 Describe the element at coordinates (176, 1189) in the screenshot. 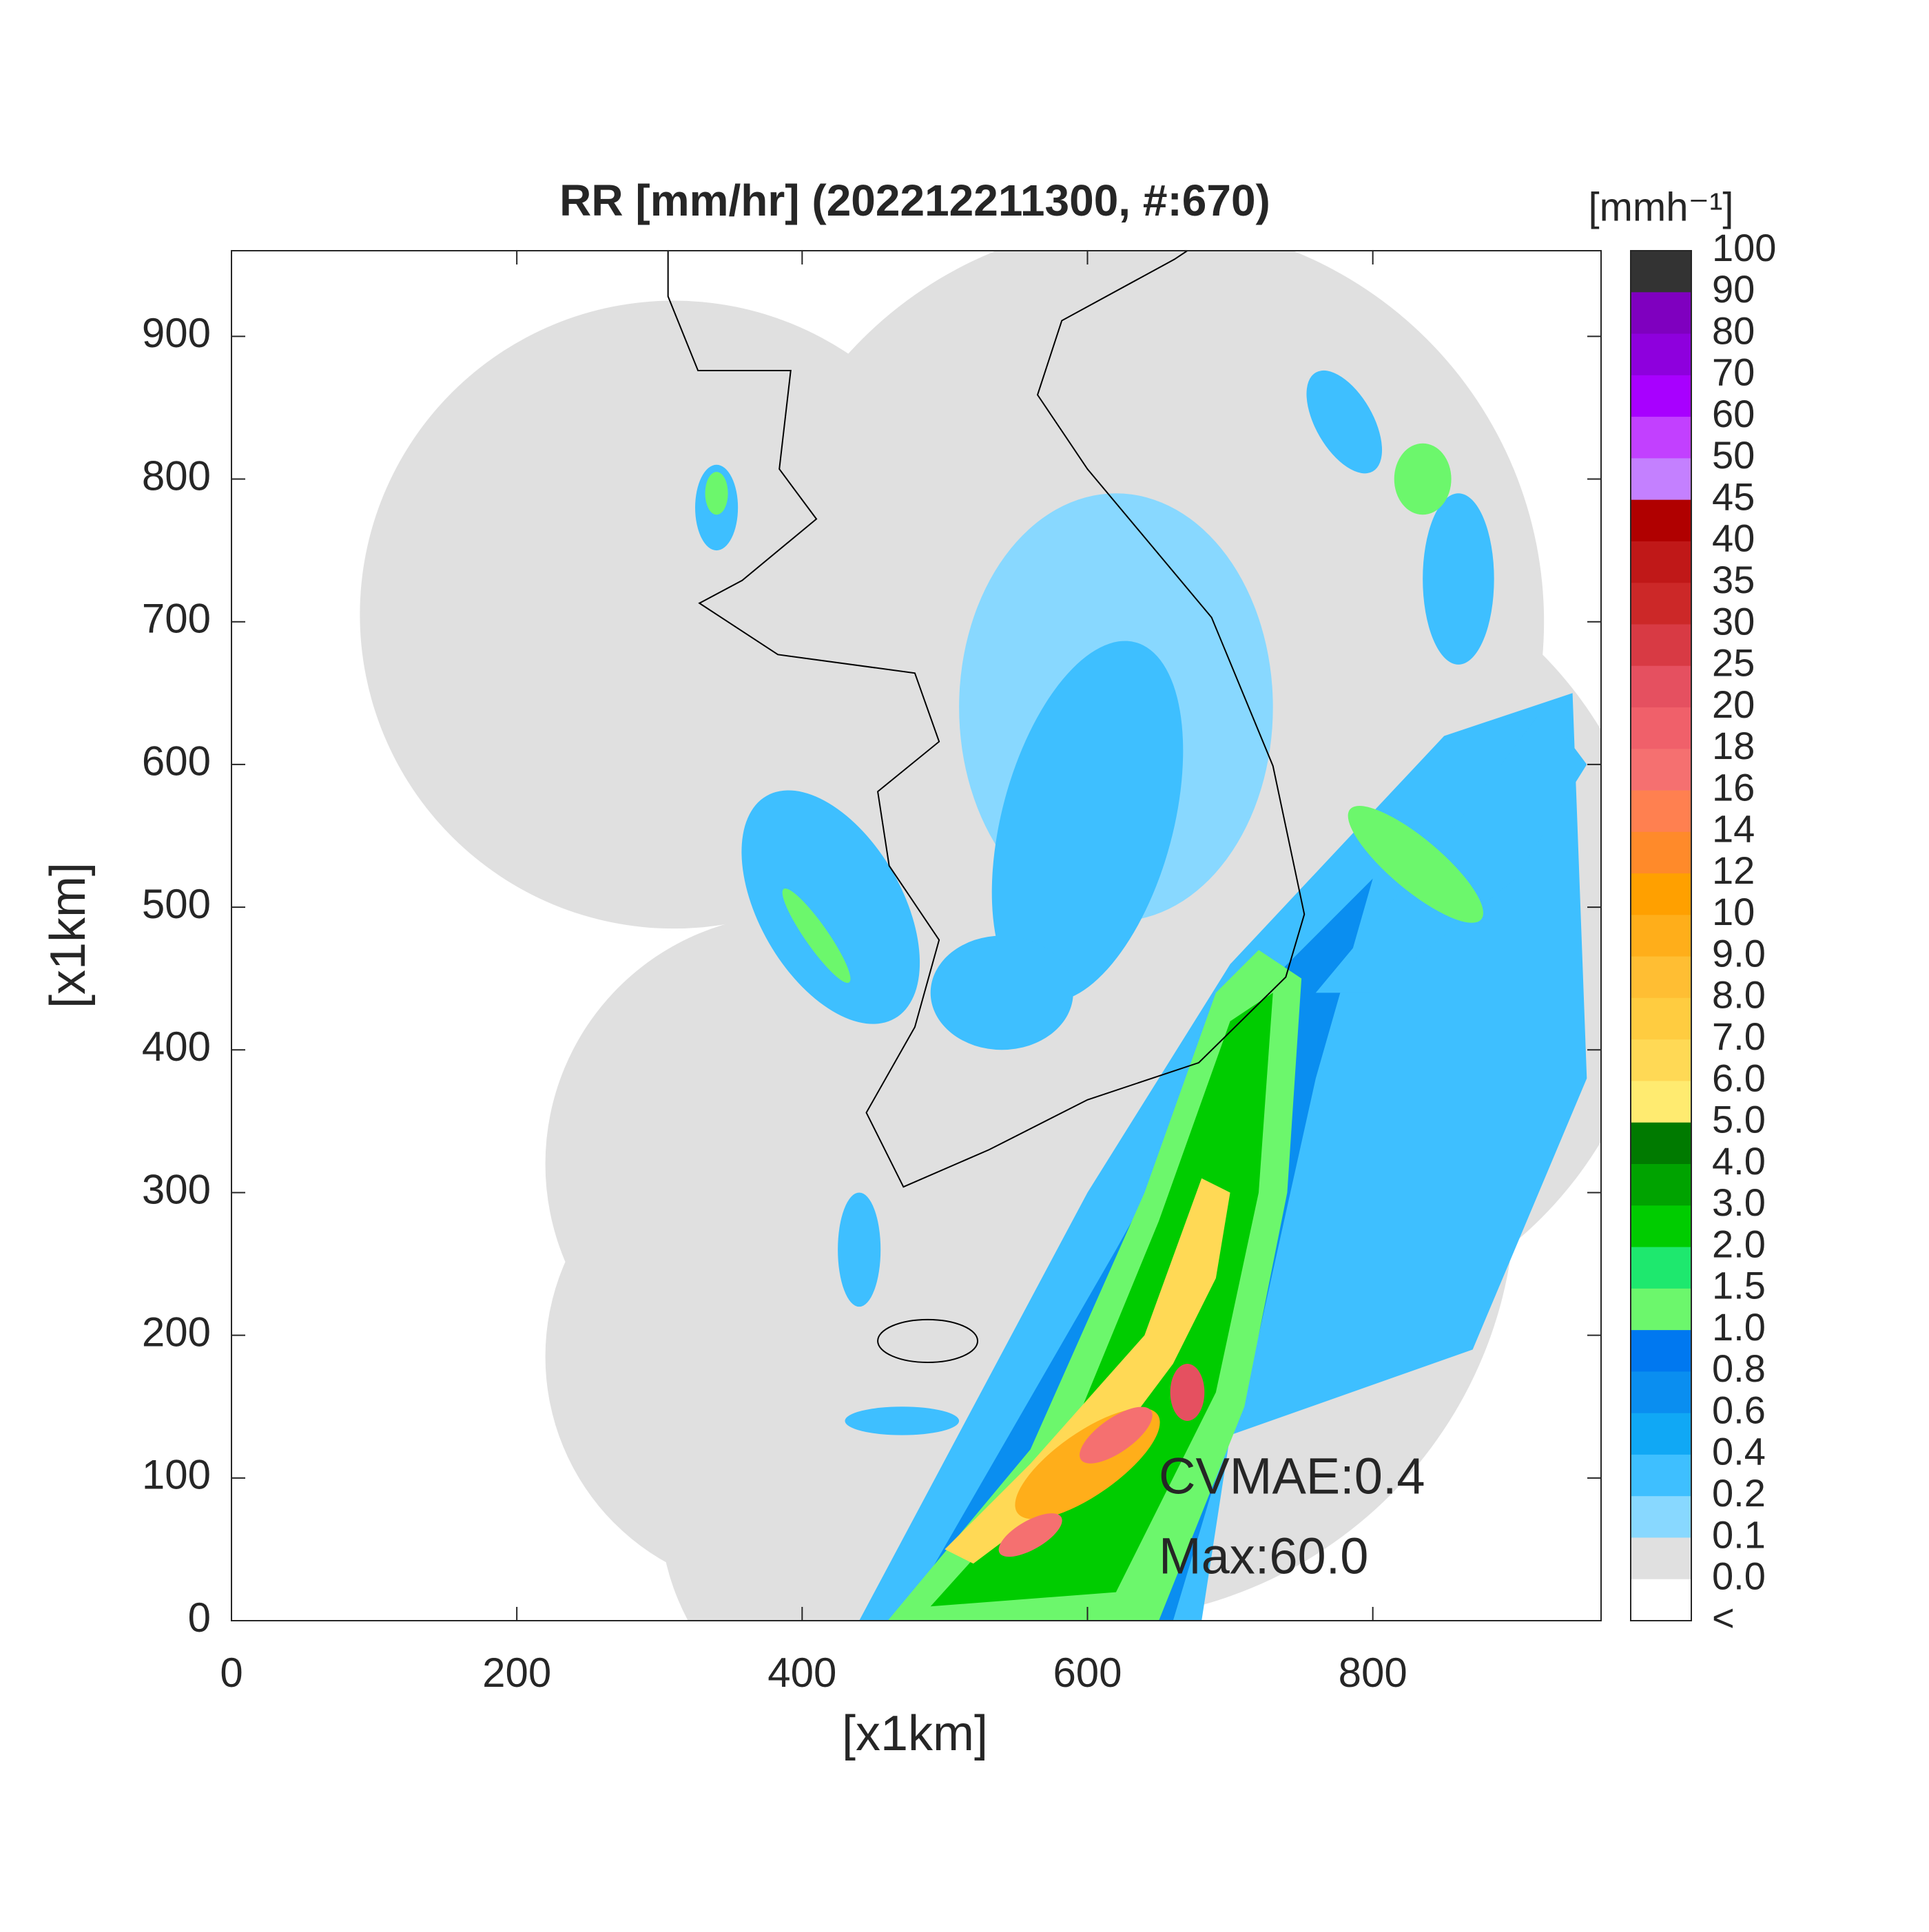

I see `y-tick-label: 300` at that location.